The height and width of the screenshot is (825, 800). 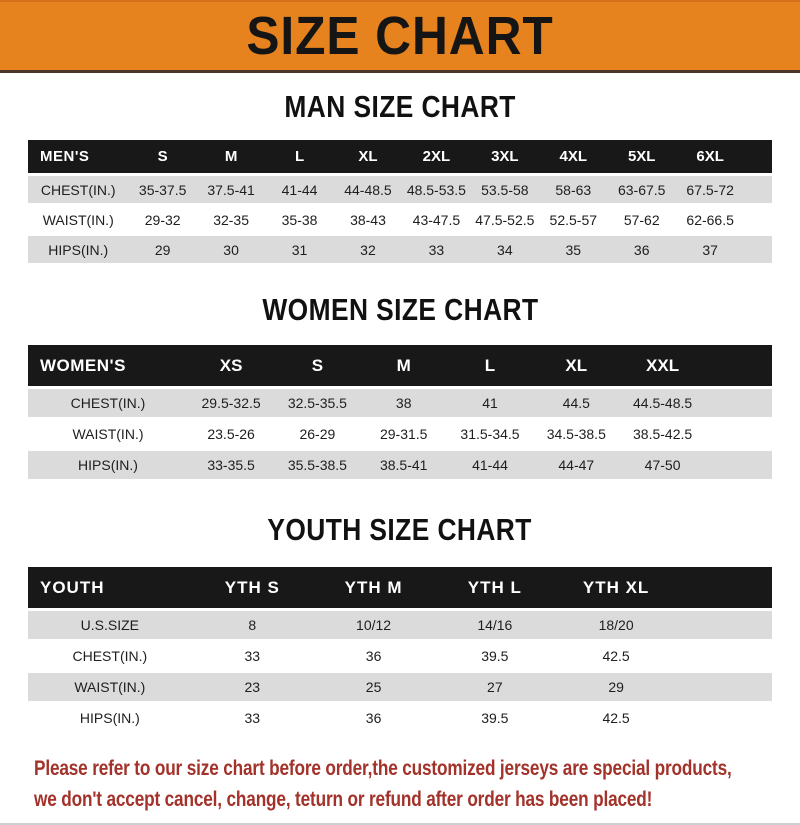 What do you see at coordinates (368, 249) in the screenshot?
I see `cell-value: 32` at bounding box center [368, 249].